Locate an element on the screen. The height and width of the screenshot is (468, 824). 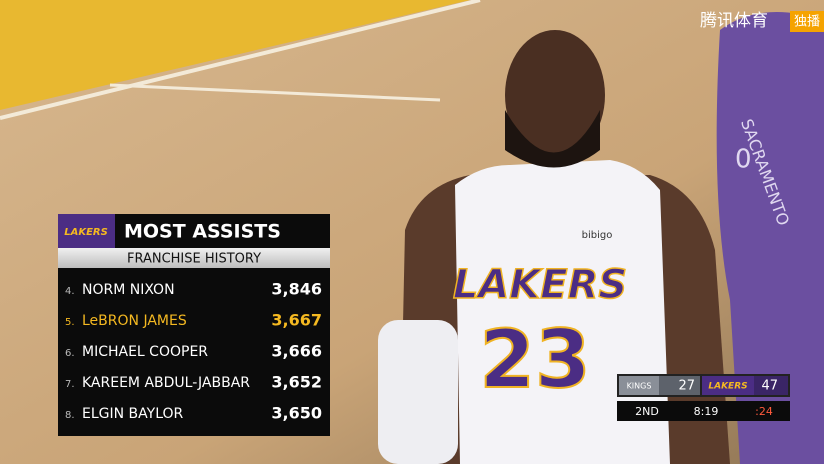
home-score-bg is located at coordinates (771, 385).